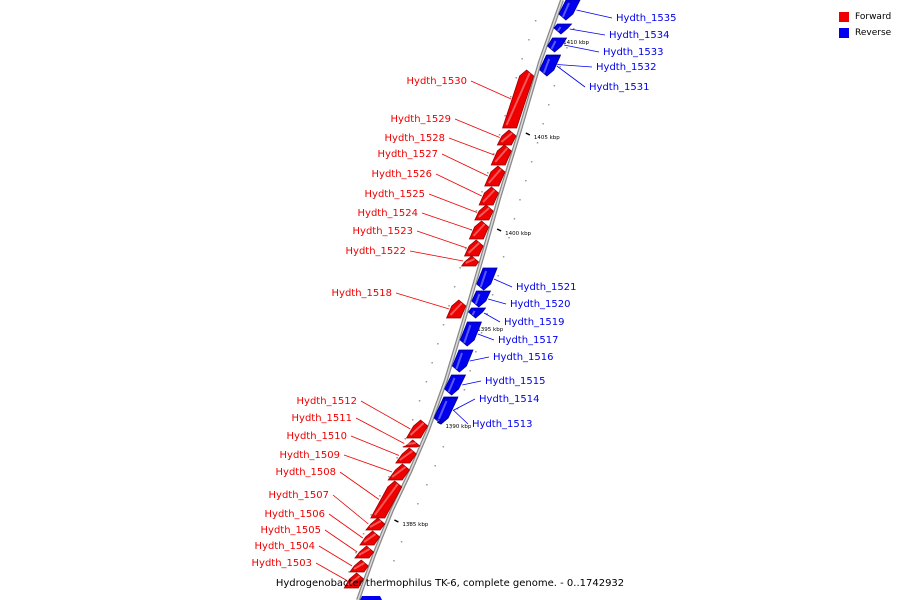  What do you see at coordinates (873, 33) in the screenshot?
I see `legend-label: Reverse` at bounding box center [873, 33].